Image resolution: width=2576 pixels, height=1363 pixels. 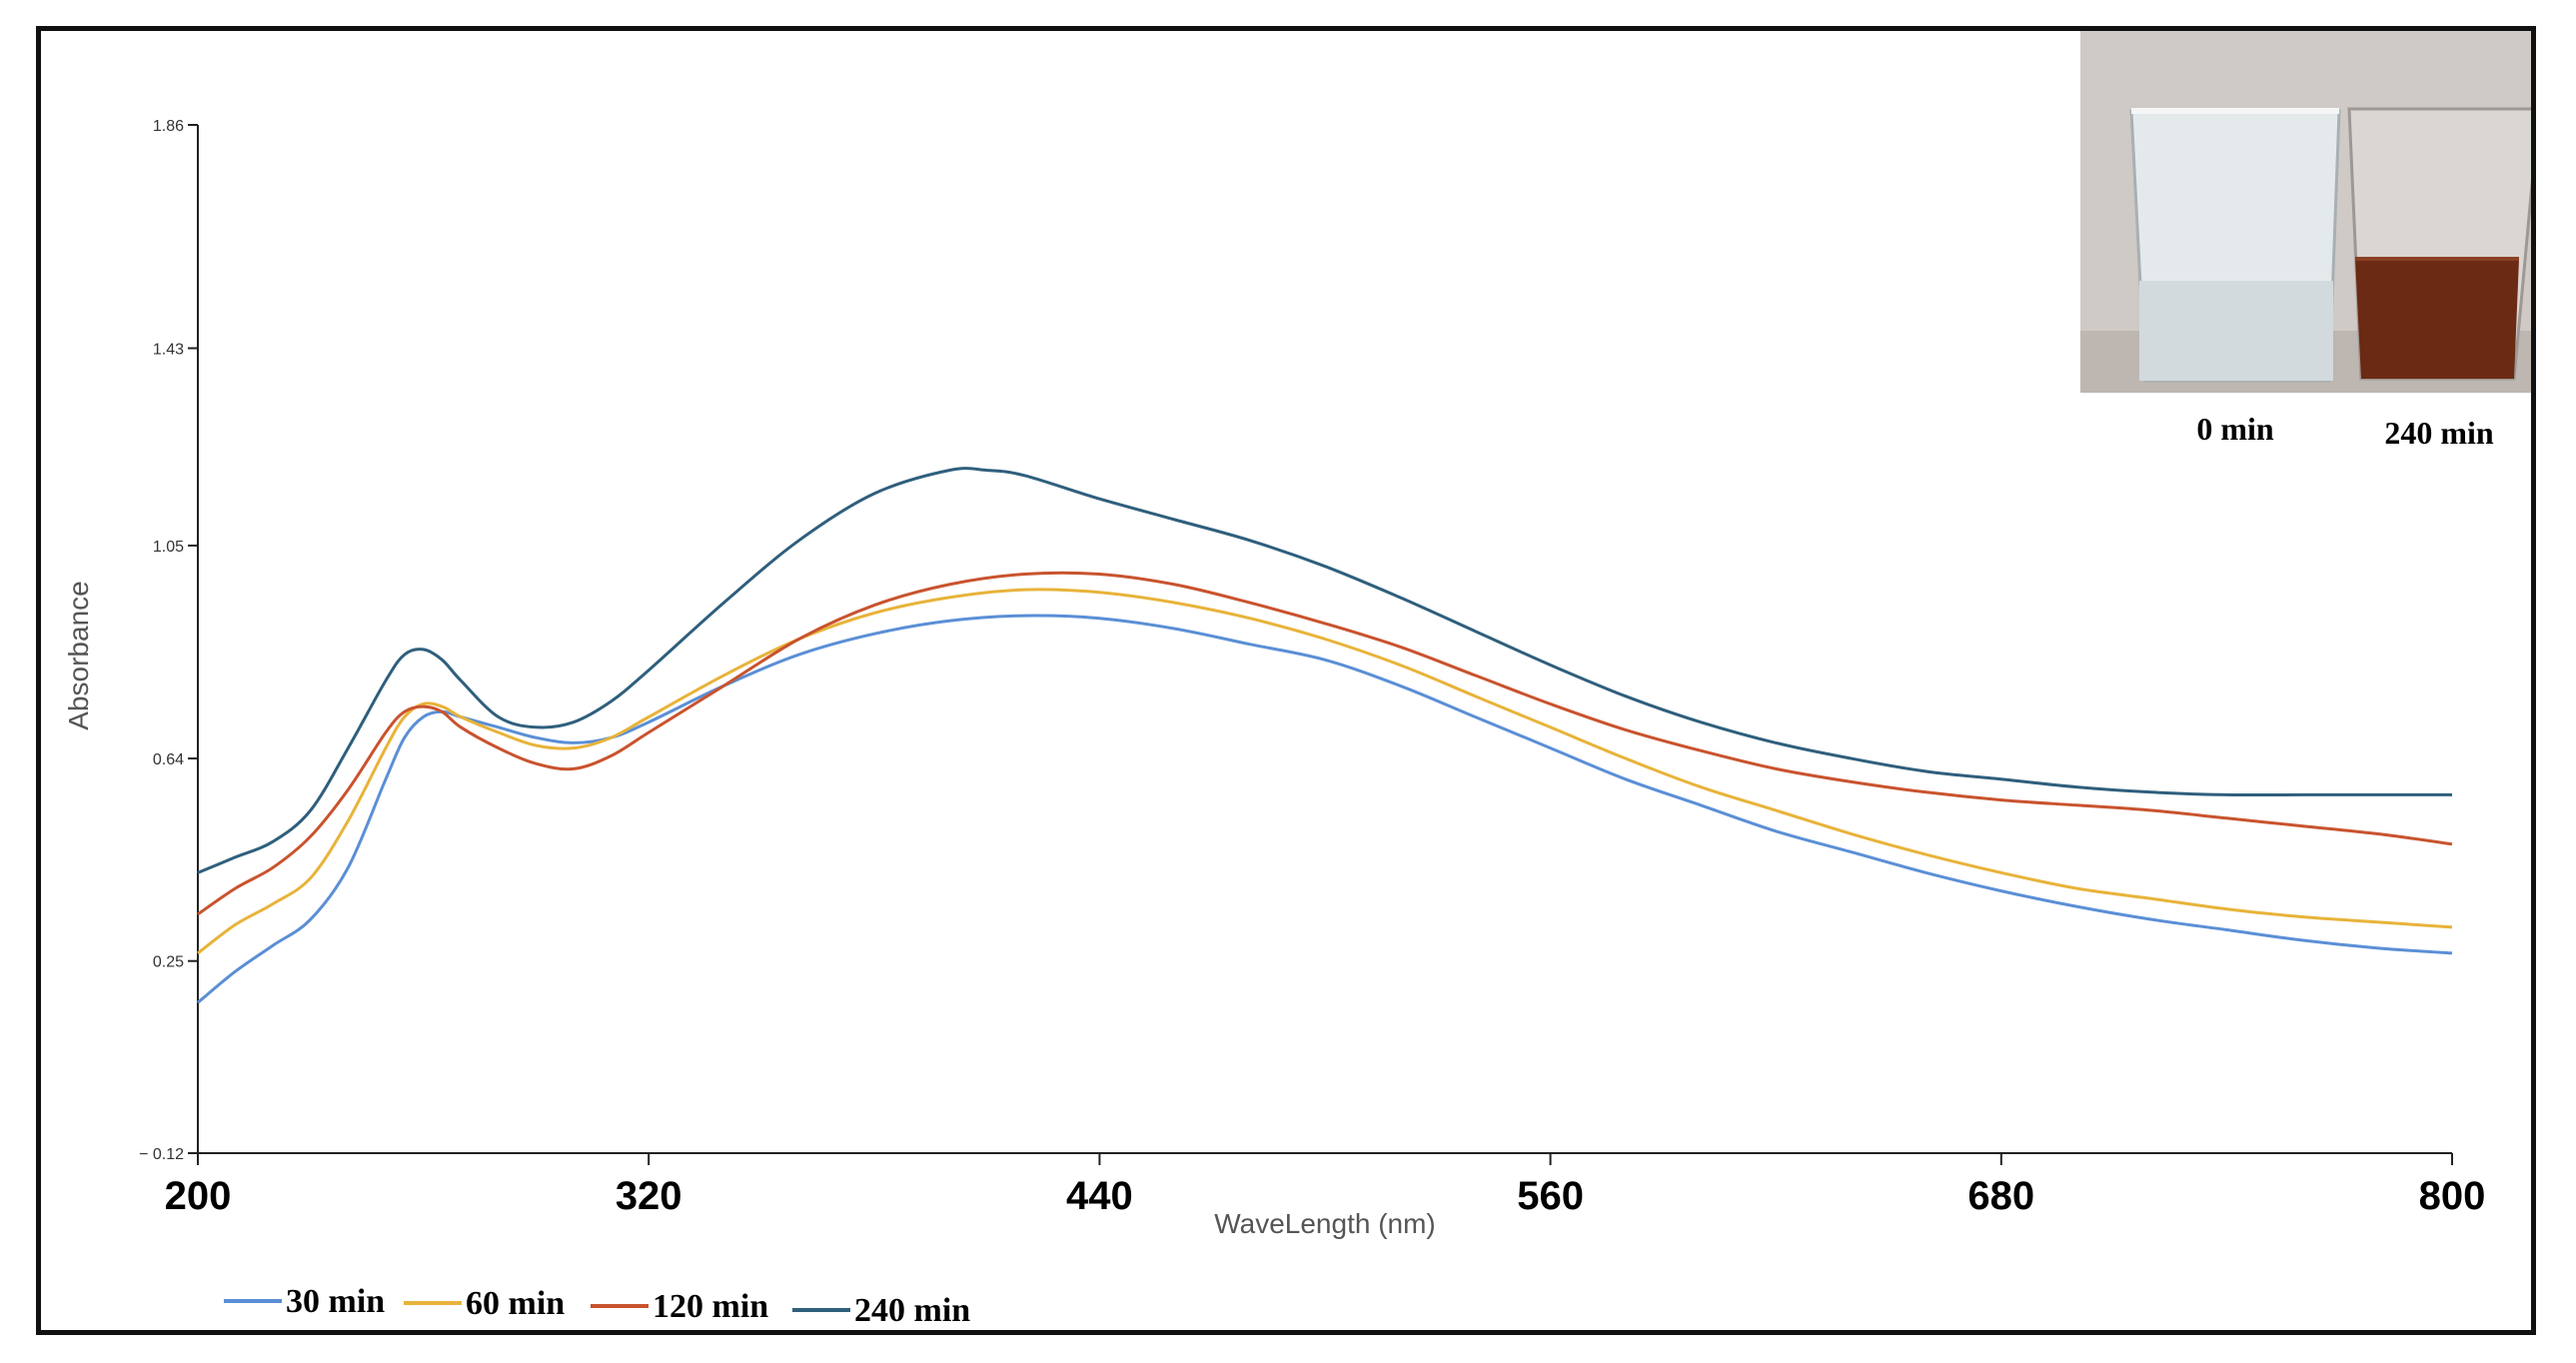 I want to click on y-tick-label: 1.86, so click(x=168, y=126).